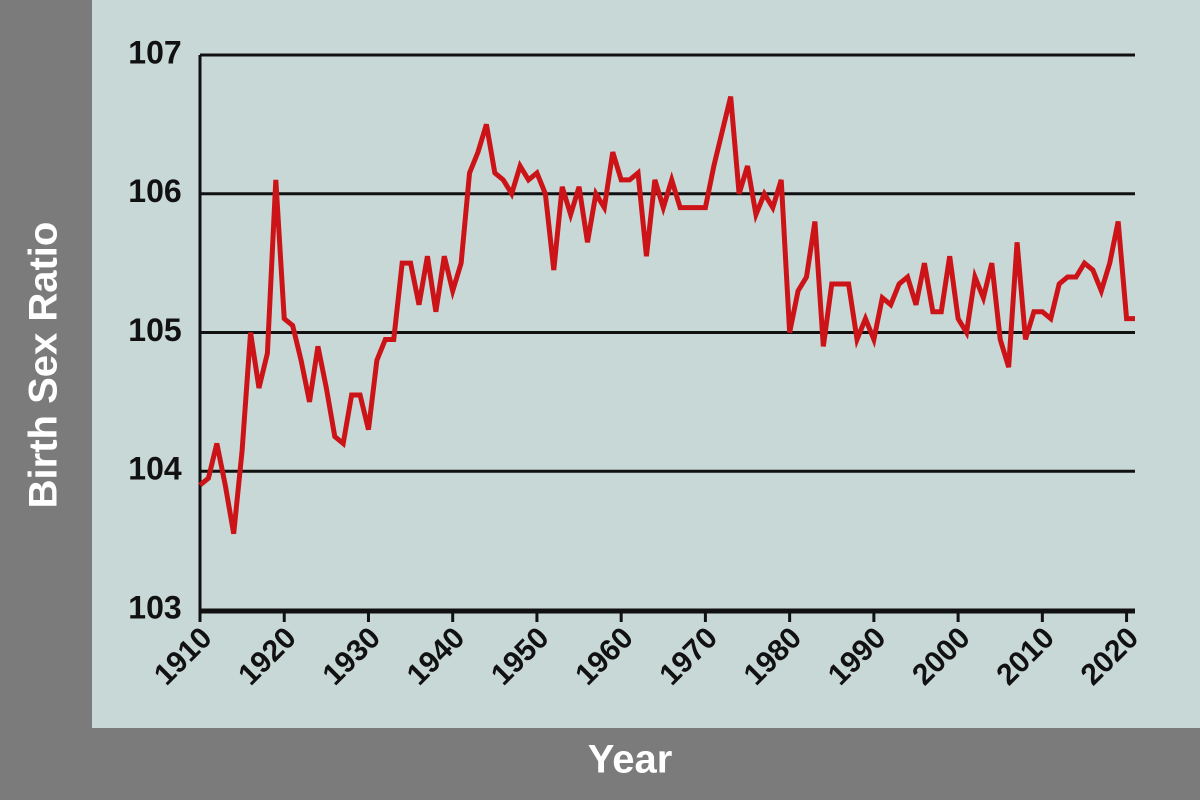 This screenshot has height=800, width=1200. Describe the element at coordinates (630, 760) in the screenshot. I see `x-axis-label: Year` at that location.